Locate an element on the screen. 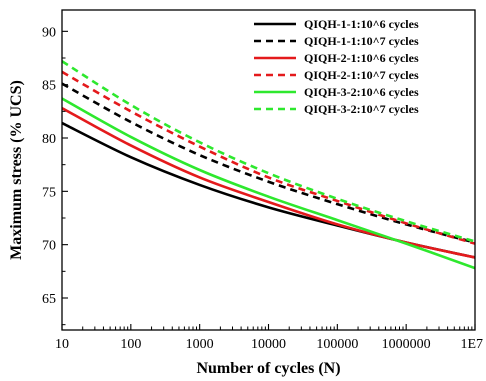 This screenshot has height=381, width=486. x-tick-label: 100 is located at coordinates (130, 344).